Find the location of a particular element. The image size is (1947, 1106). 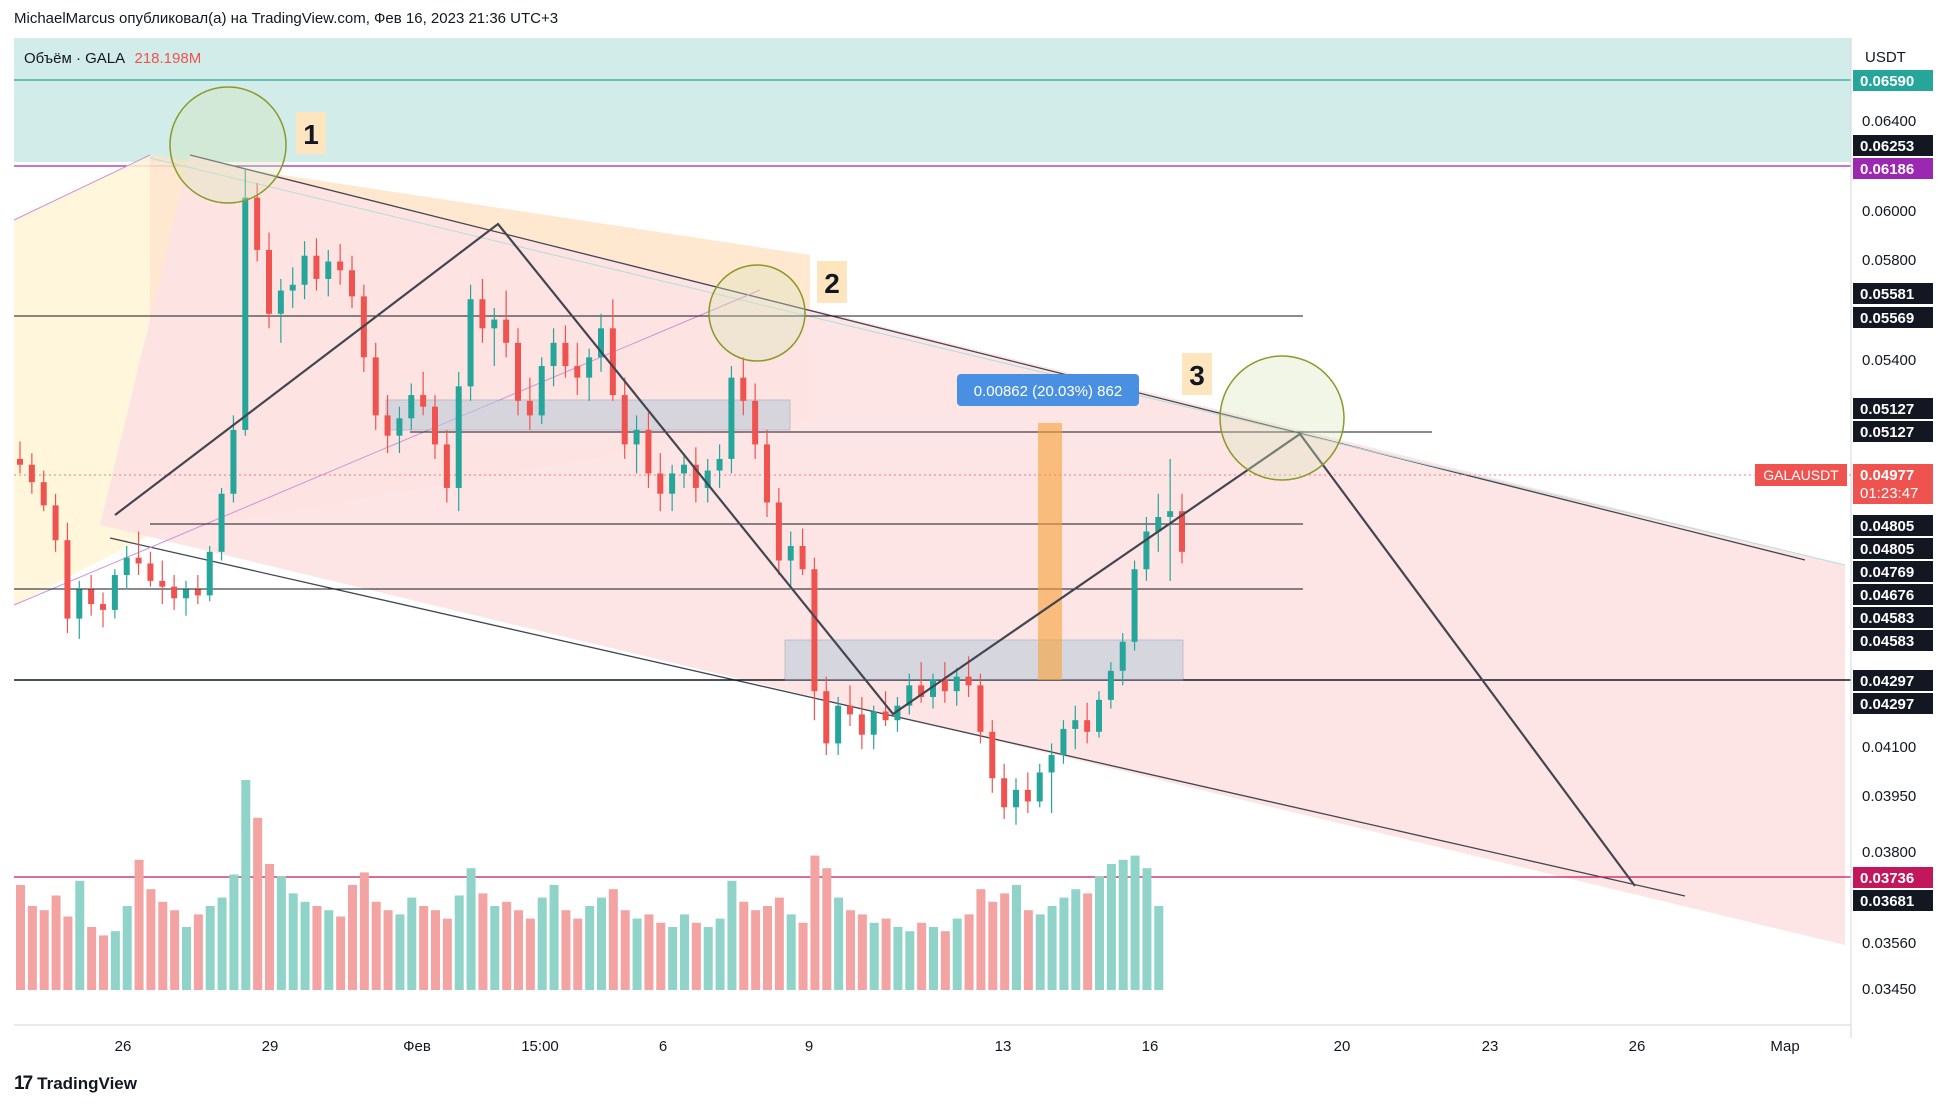

measure-bar is located at coordinates (1050, 551).